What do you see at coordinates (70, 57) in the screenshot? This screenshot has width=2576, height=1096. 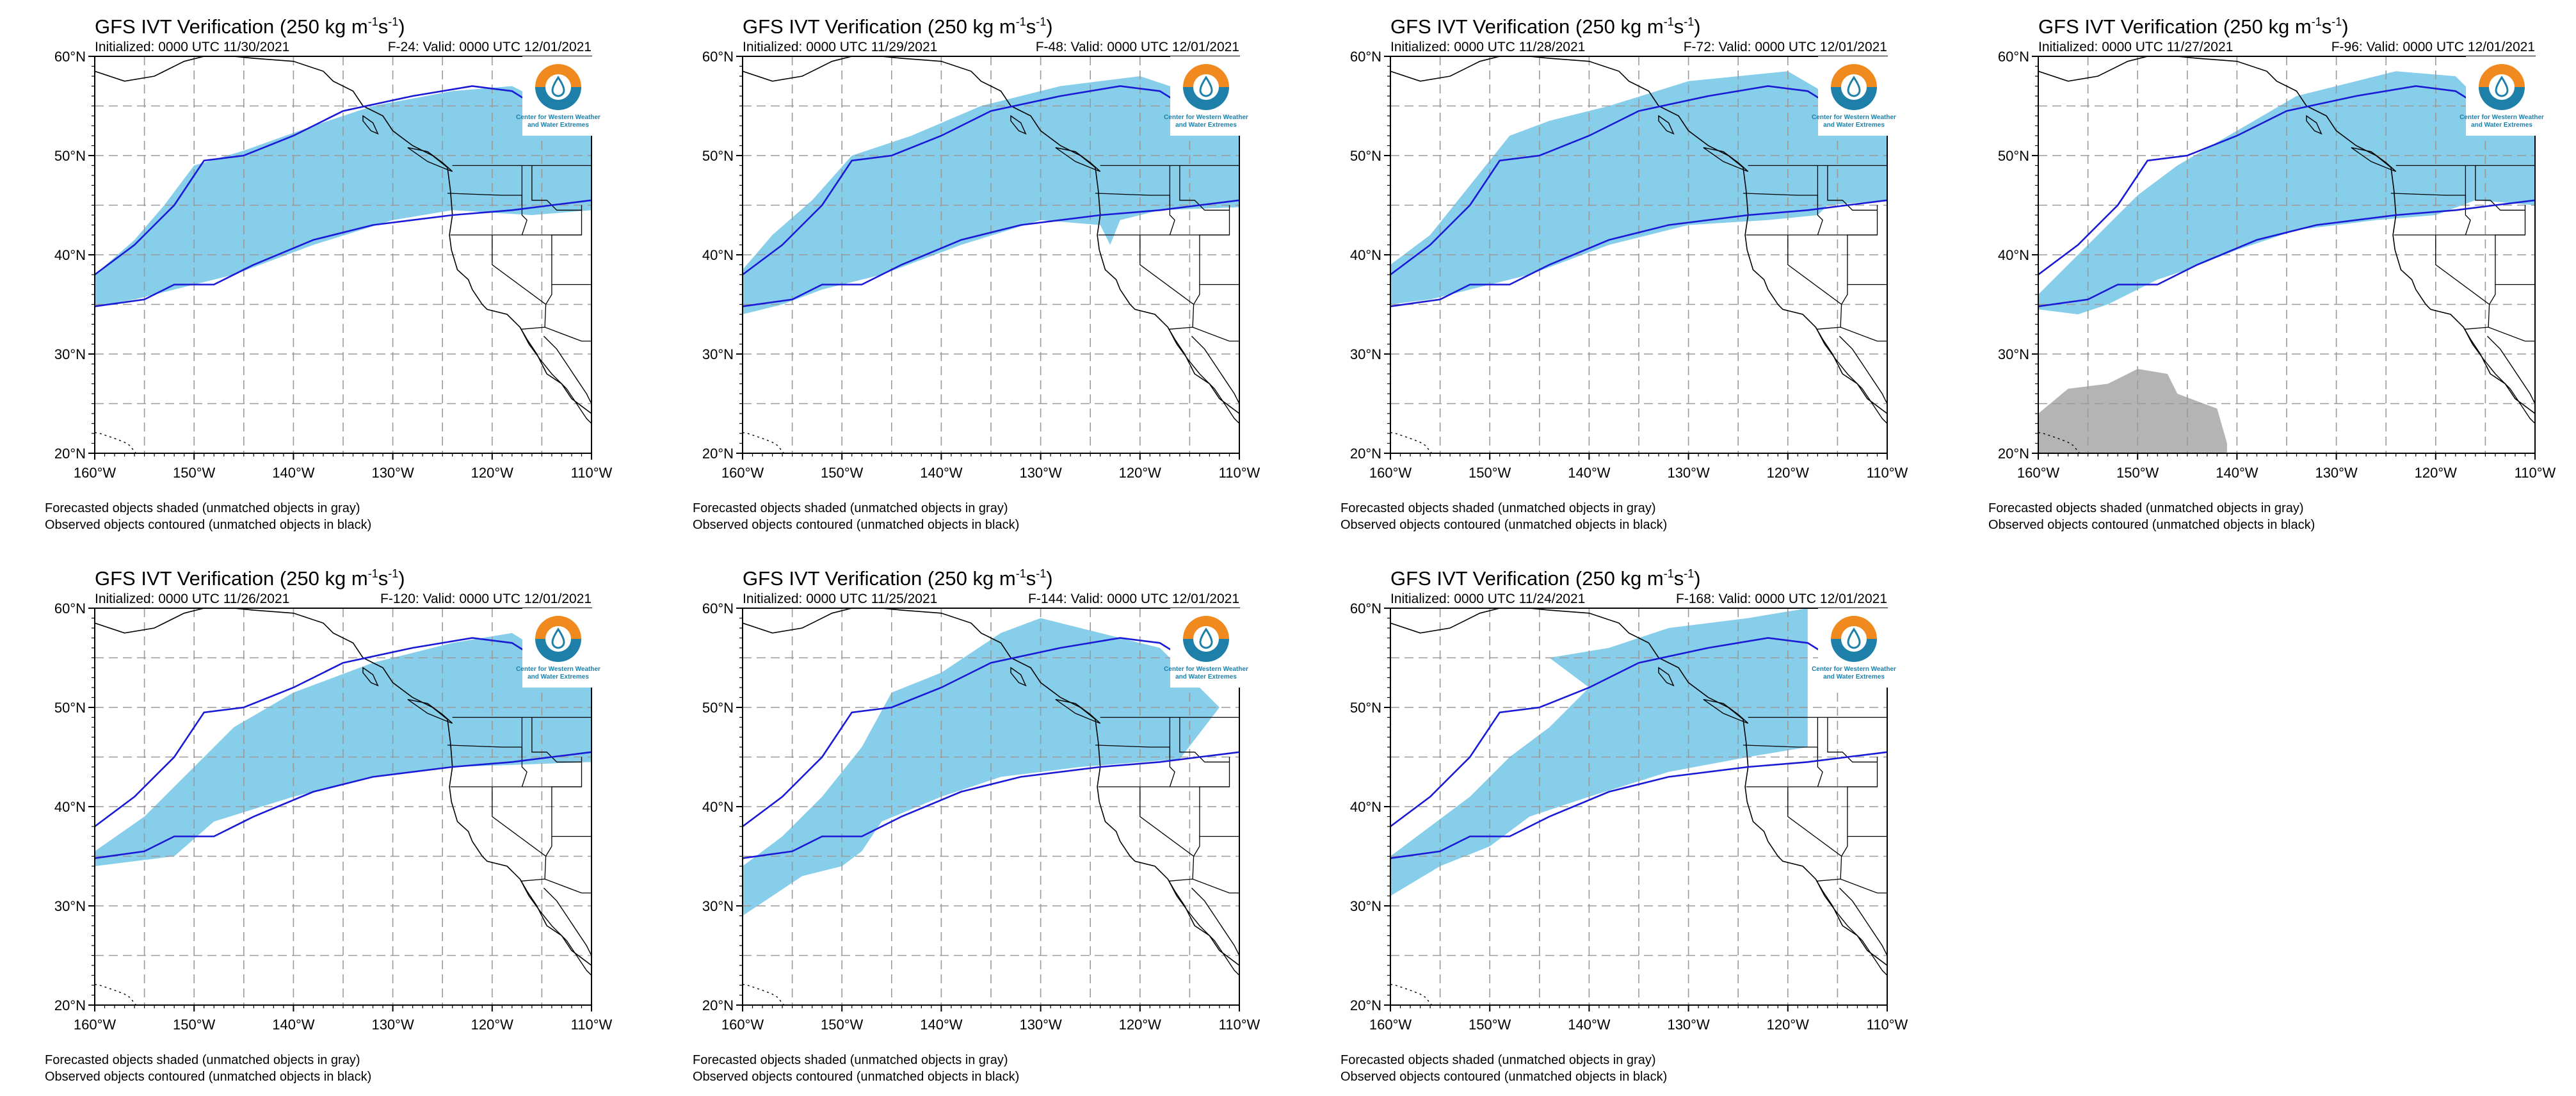 I see `lat-tick-label: 60°N` at bounding box center [70, 57].